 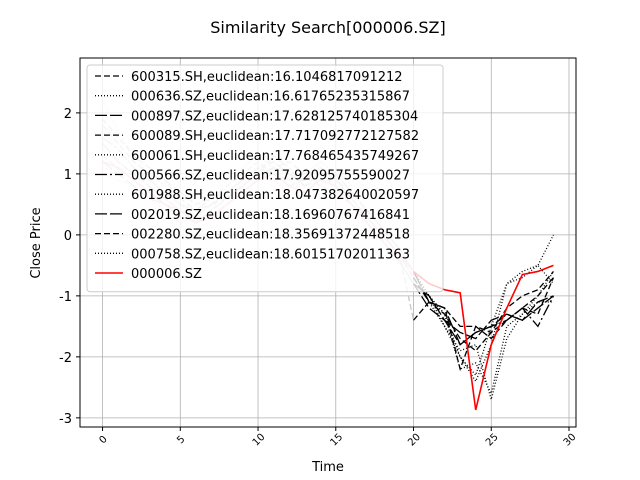 What do you see at coordinates (275, 195) in the screenshot?
I see `legend-entry: 601988.SH,euclidean:18.047382640020597` at bounding box center [275, 195].